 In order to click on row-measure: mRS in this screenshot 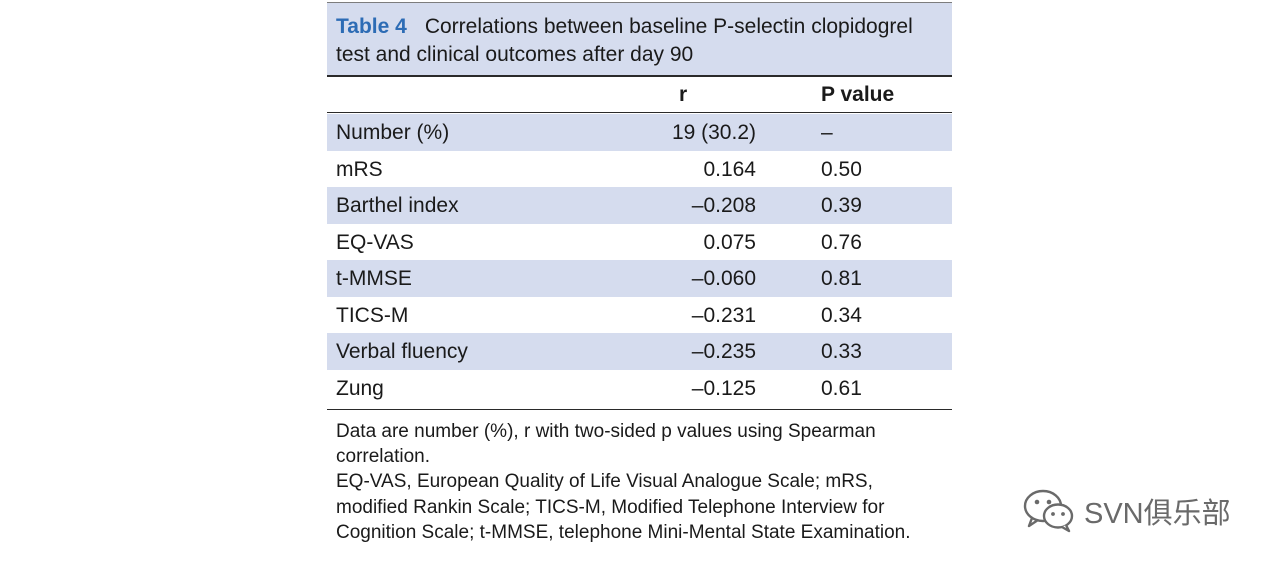, I will do `click(359, 169)`.